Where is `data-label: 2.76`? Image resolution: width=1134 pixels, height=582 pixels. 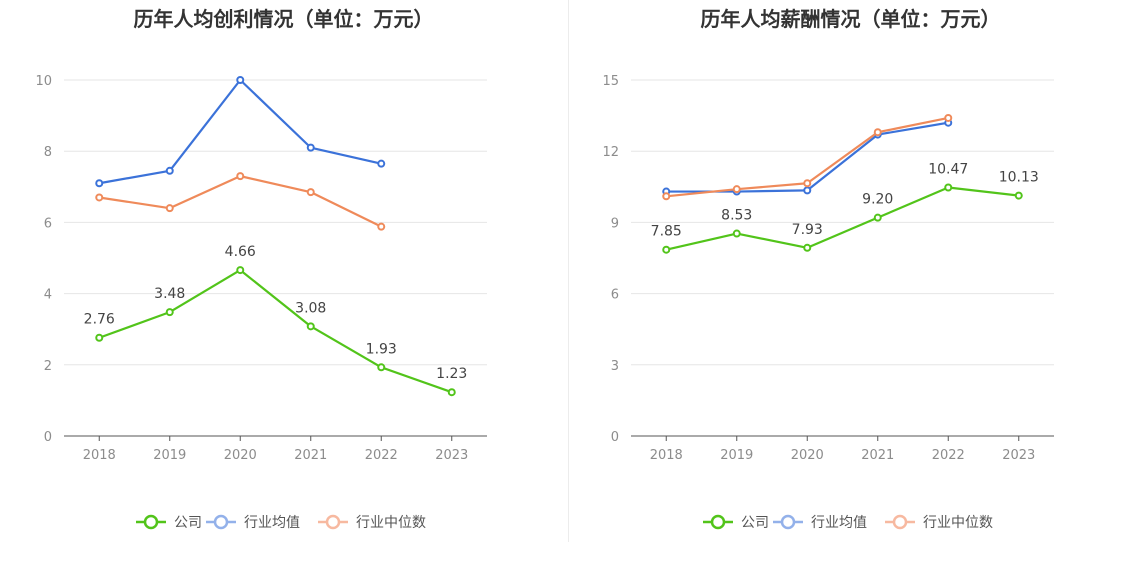 data-label: 2.76 is located at coordinates (99, 320).